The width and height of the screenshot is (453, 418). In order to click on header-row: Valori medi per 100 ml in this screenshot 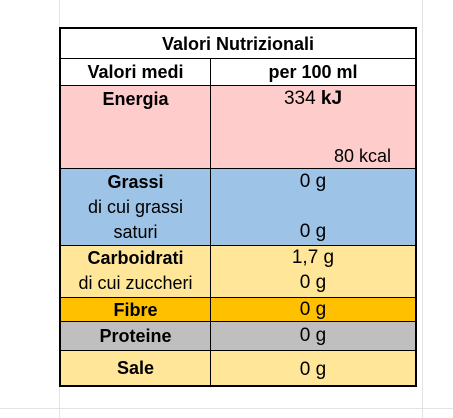, I will do `click(238, 72)`.